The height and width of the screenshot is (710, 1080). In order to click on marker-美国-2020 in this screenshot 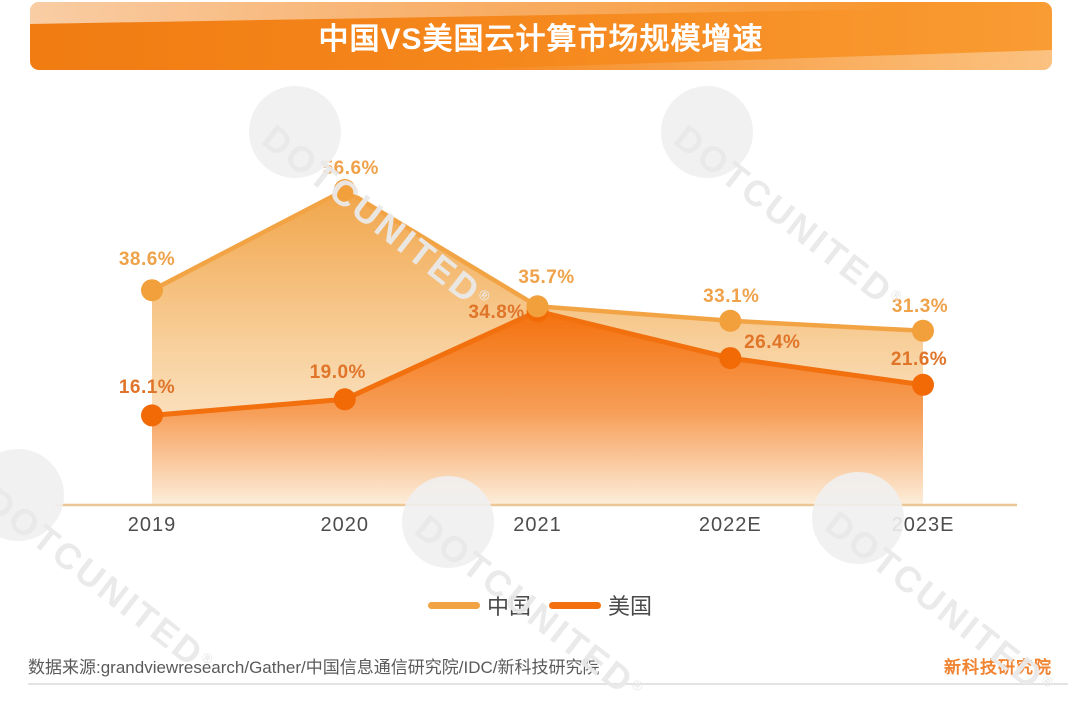, I will do `click(344, 399)`.